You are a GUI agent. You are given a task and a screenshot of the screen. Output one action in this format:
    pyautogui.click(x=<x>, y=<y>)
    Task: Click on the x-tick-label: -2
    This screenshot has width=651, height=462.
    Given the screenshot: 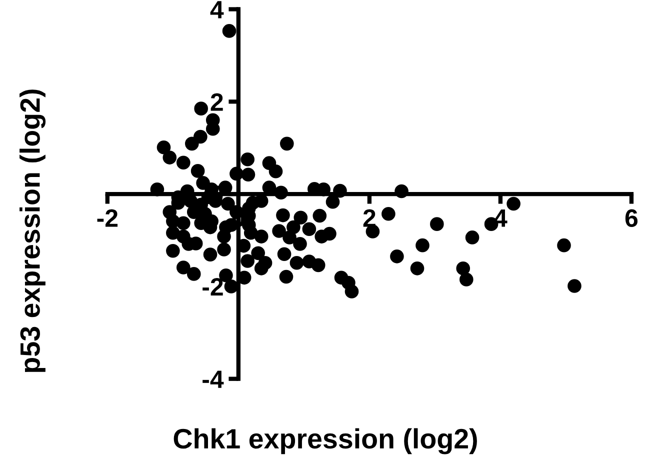 What is the action you would take?
    pyautogui.click(x=107, y=218)
    